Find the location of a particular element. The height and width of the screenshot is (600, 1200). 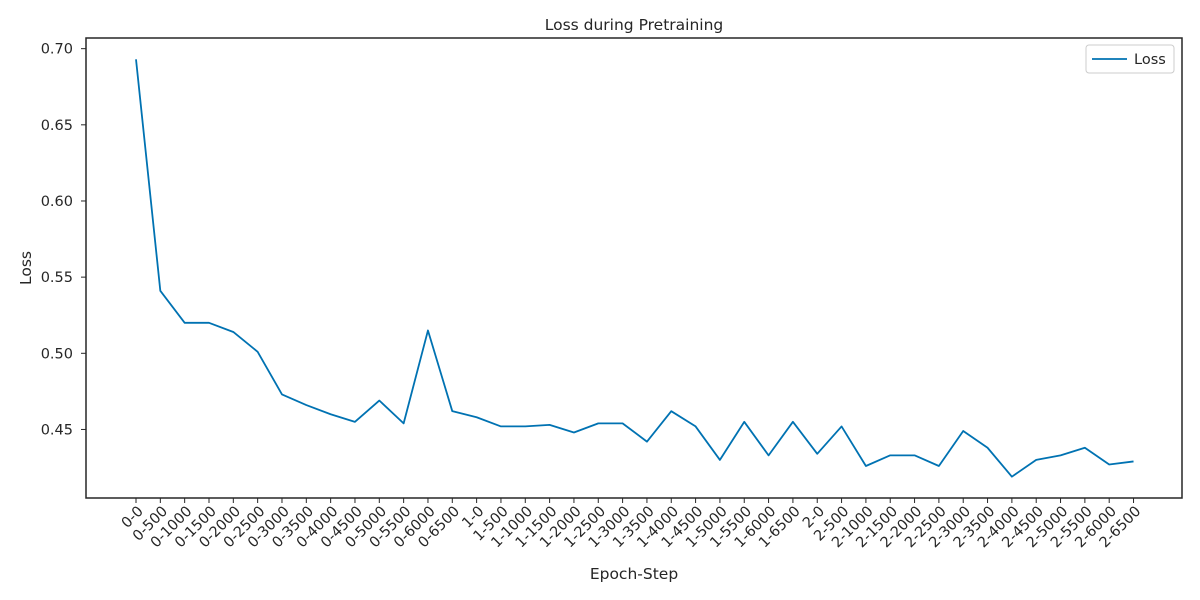

legend-box is located at coordinates (1130, 59).